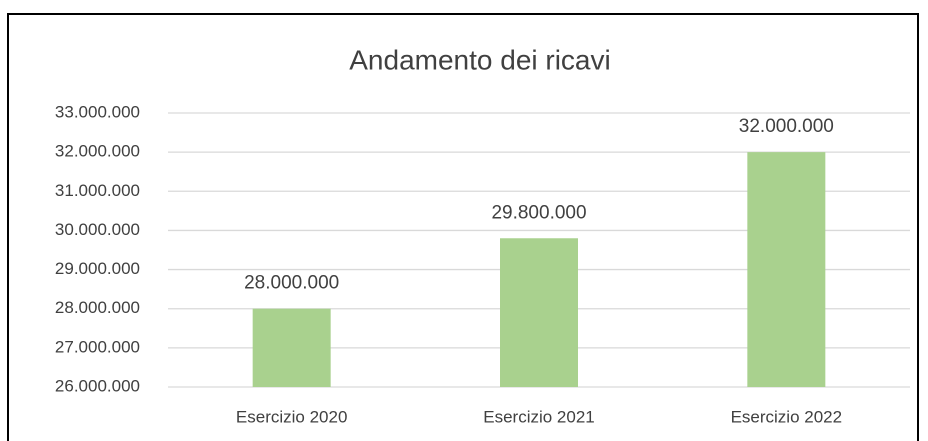  Describe the element at coordinates (539, 416) in the screenshot. I see `x-tick-label: Esercizio 2021` at that location.